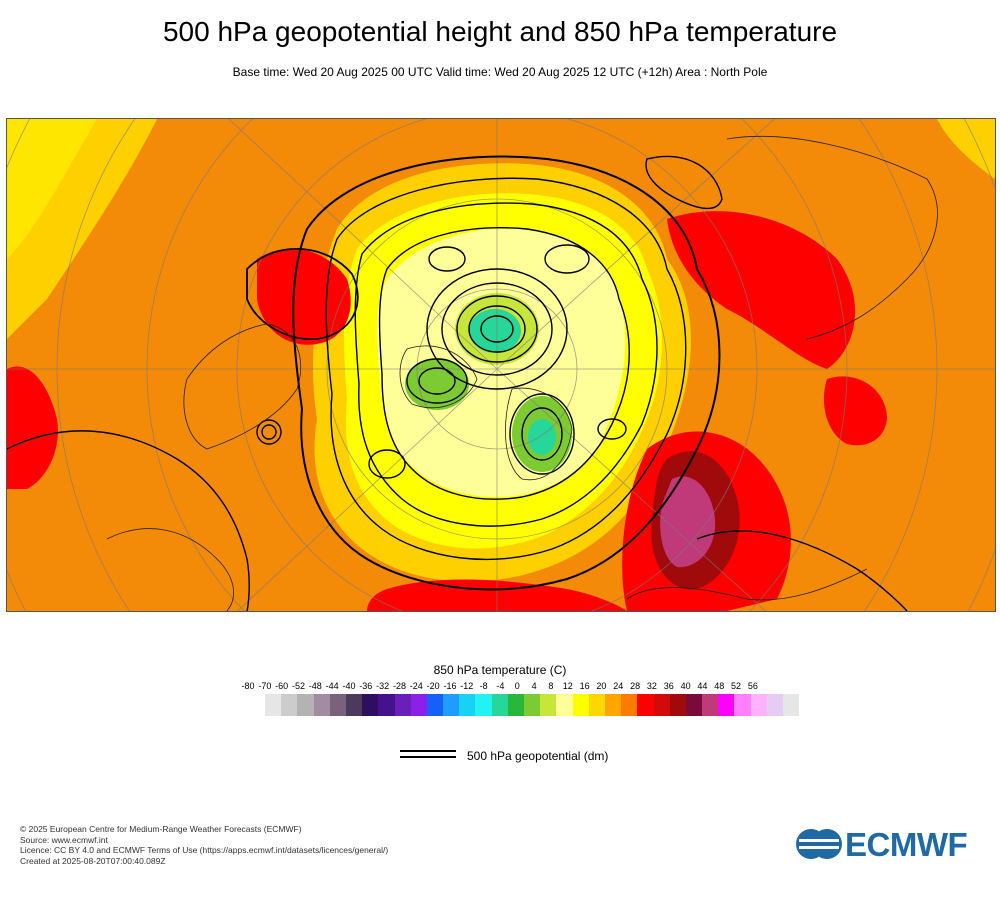 The width and height of the screenshot is (1000, 900). What do you see at coordinates (428, 754) in the screenshot?
I see `contour-legend-line-icon` at bounding box center [428, 754].